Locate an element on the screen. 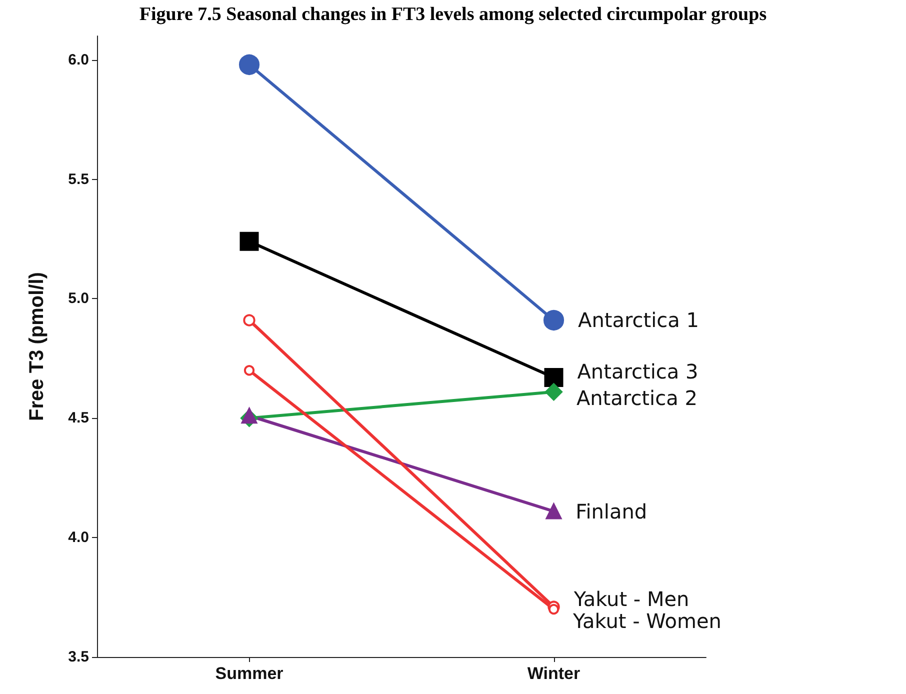 Image resolution: width=906 pixels, height=694 pixels. series-label: Yakut - Men is located at coordinates (631, 598).